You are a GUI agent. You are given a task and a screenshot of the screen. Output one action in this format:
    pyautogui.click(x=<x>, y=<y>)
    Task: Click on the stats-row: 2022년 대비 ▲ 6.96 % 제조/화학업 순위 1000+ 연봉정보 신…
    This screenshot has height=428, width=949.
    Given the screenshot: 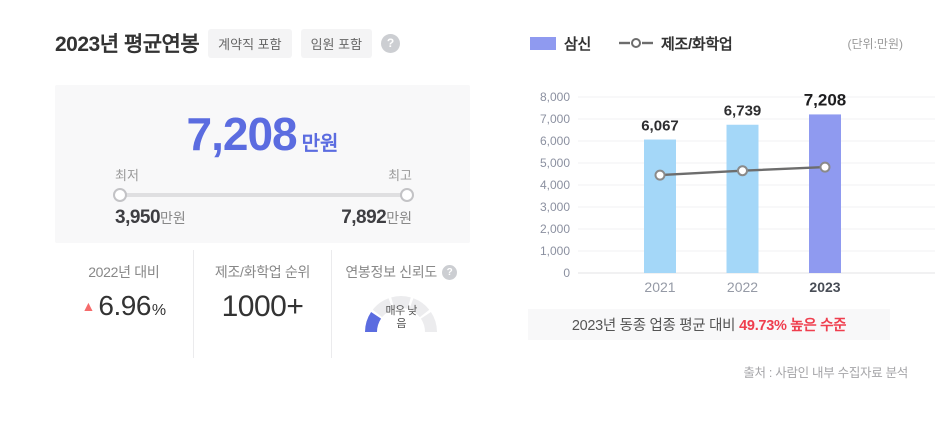 What is the action you would take?
    pyautogui.click(x=262, y=304)
    